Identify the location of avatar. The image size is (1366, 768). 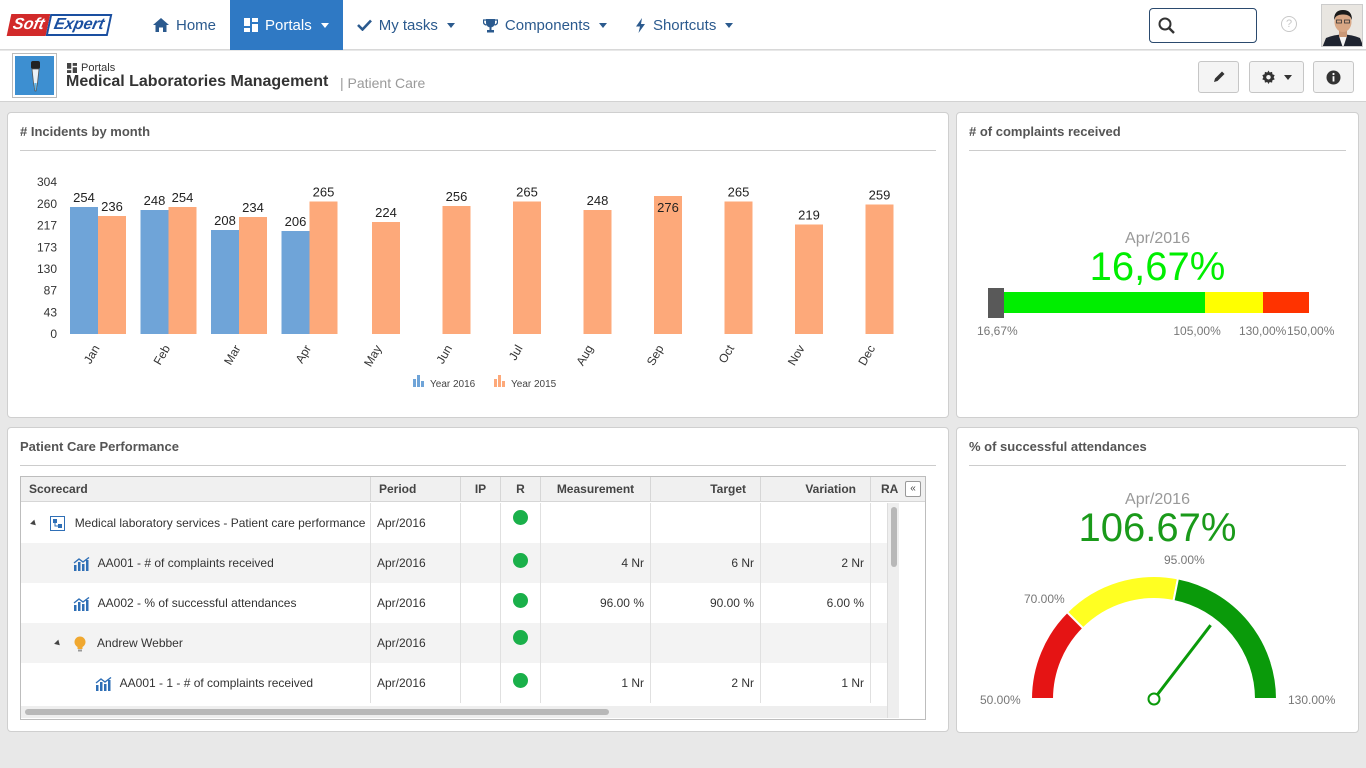
(1342, 25).